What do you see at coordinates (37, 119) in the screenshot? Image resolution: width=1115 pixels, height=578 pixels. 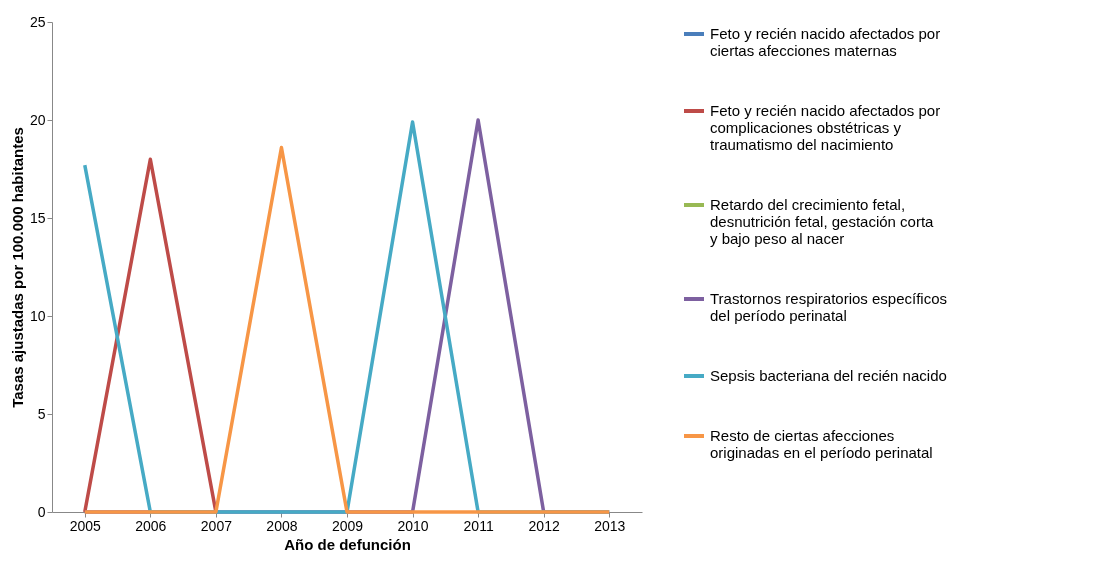 I see `y-tick-label: 20` at bounding box center [37, 119].